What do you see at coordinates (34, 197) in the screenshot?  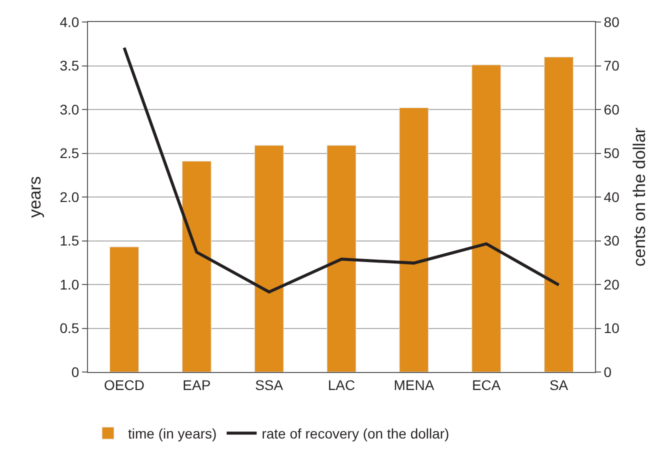 I see `y-axis-title: years` at bounding box center [34, 197].